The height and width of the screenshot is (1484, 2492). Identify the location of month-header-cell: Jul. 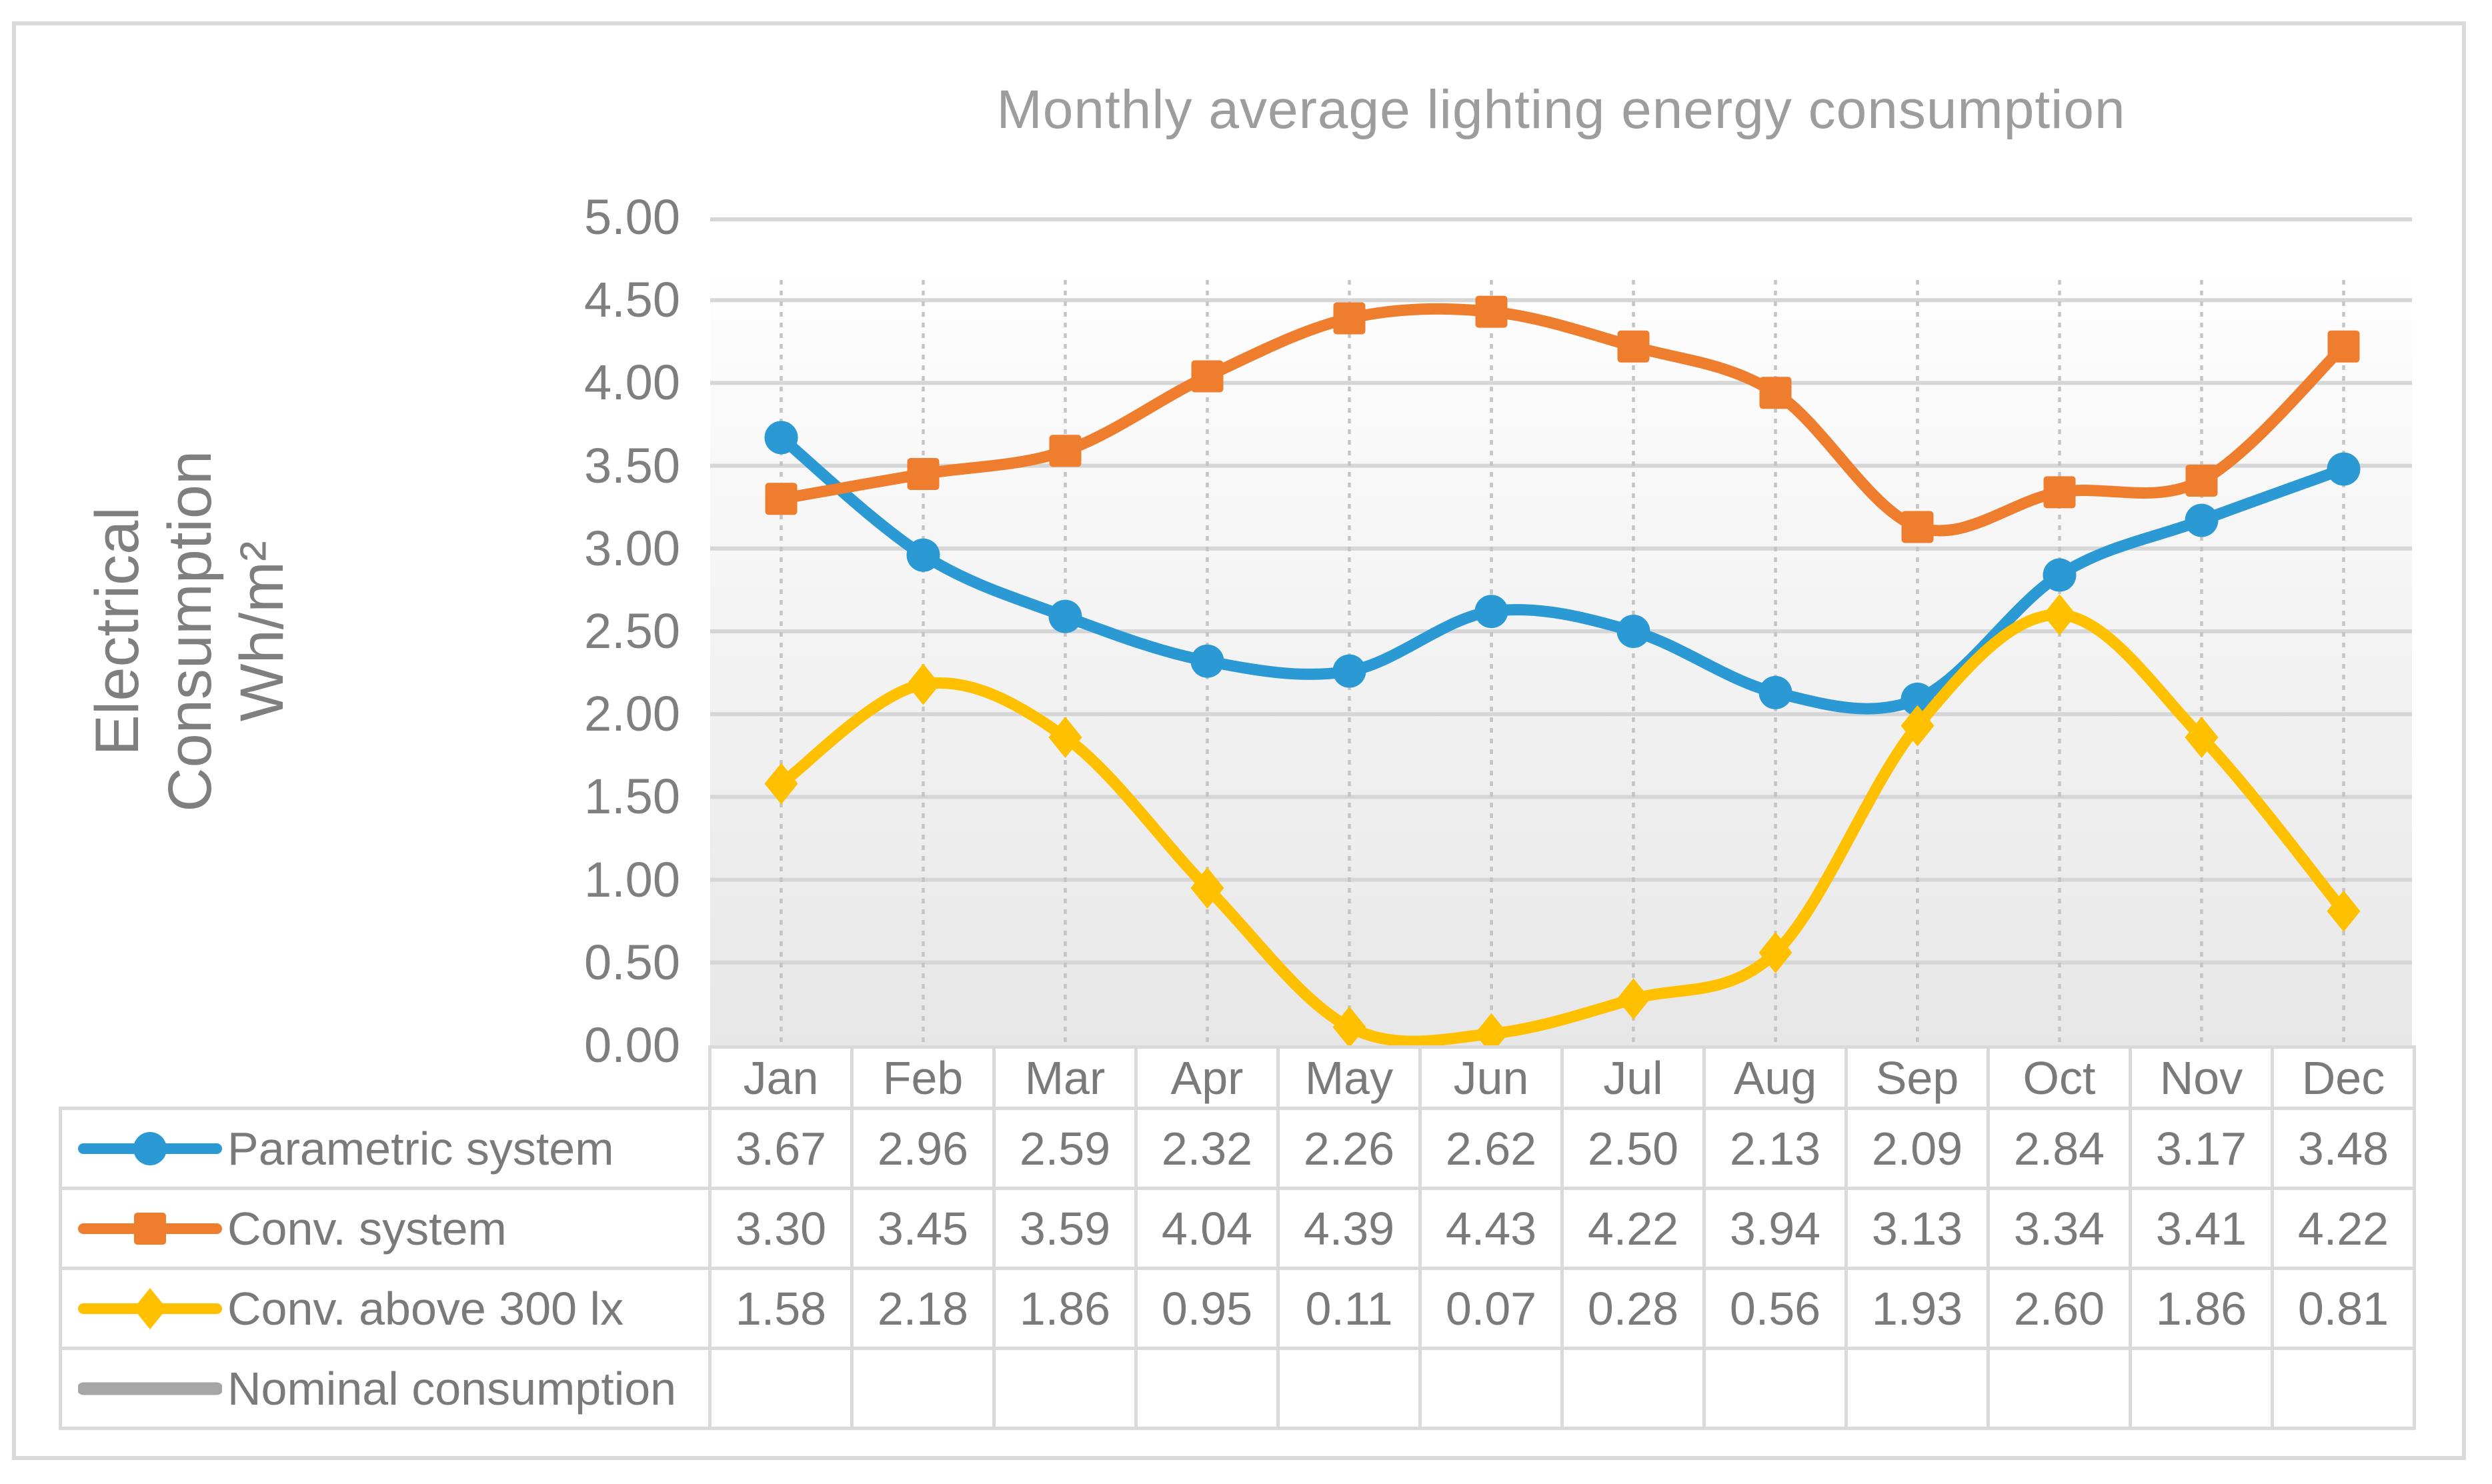
(1633, 1077).